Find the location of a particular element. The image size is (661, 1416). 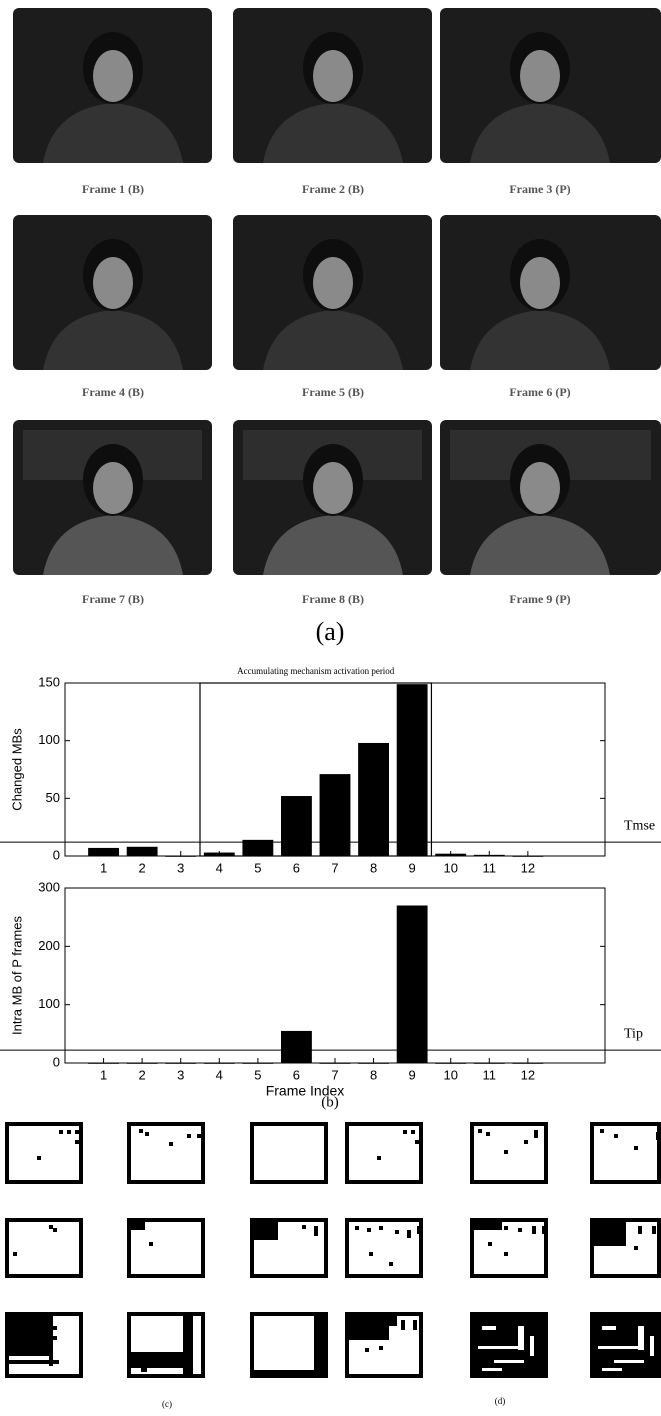

y-tick-label: 100 is located at coordinates (49, 739).